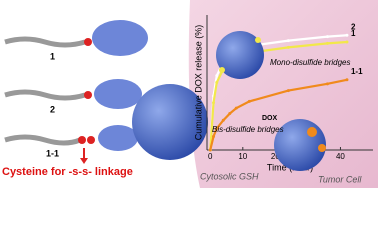  I want to click on series-label: 1, so click(353, 33).